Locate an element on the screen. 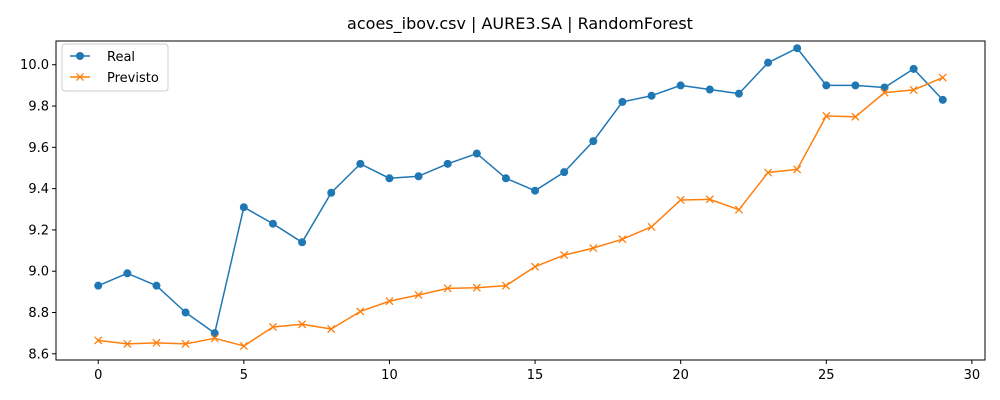 The height and width of the screenshot is (400, 1000). x-tick-label: 20 is located at coordinates (680, 375).